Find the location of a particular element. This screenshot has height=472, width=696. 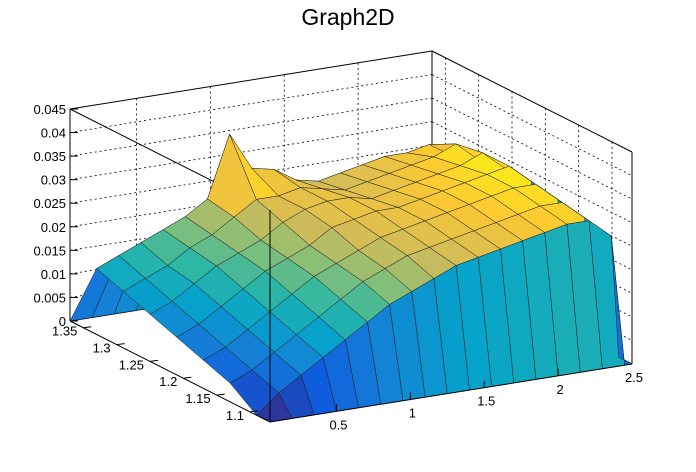

top-back-edge is located at coordinates (251, 80).